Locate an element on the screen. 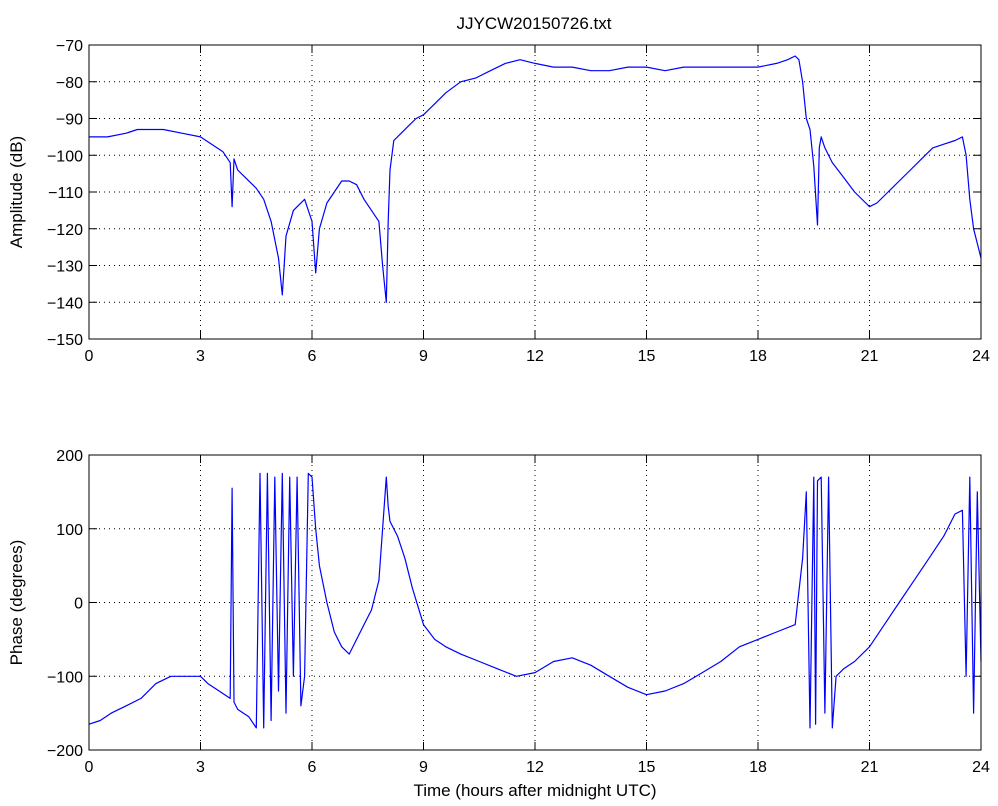 The image size is (998, 806). amplitude-x-tick-label: 12 is located at coordinates (535, 356).